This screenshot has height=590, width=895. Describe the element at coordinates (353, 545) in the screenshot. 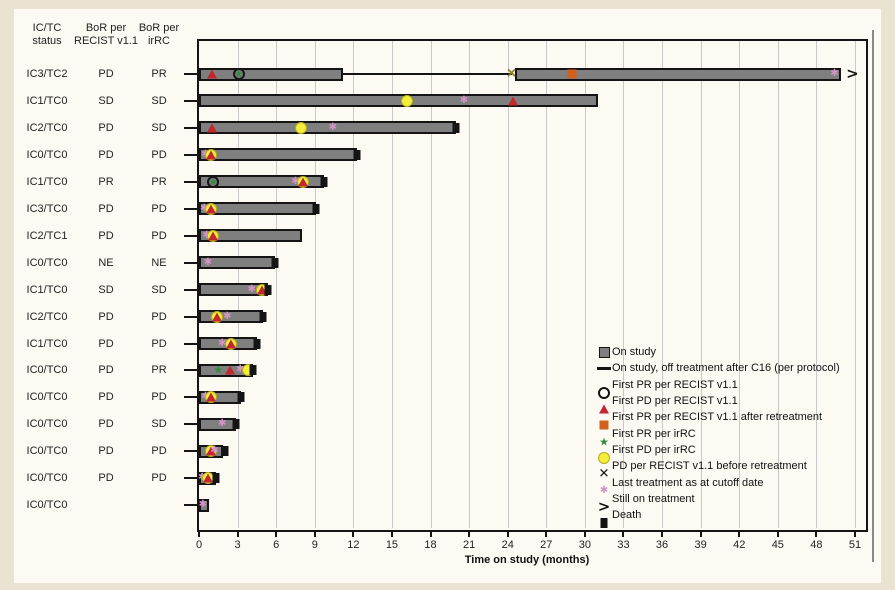

I see `x-axis-tick-label: 12` at that location.